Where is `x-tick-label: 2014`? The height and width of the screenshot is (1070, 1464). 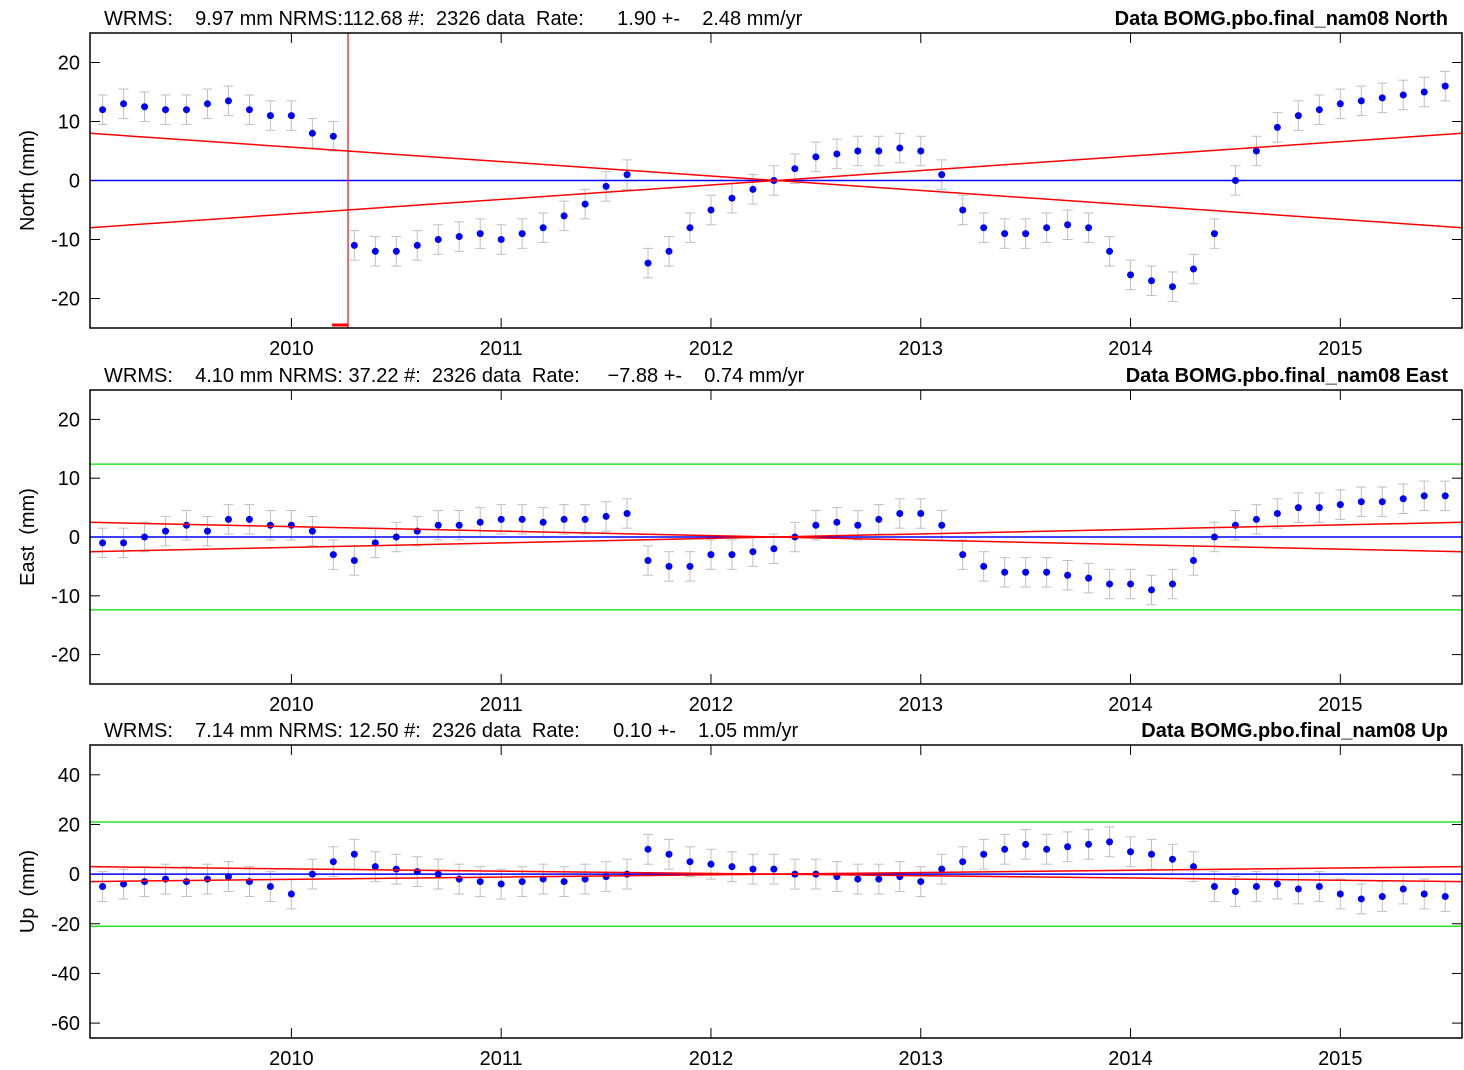 x-tick-label: 2014 is located at coordinates (1130, 349).